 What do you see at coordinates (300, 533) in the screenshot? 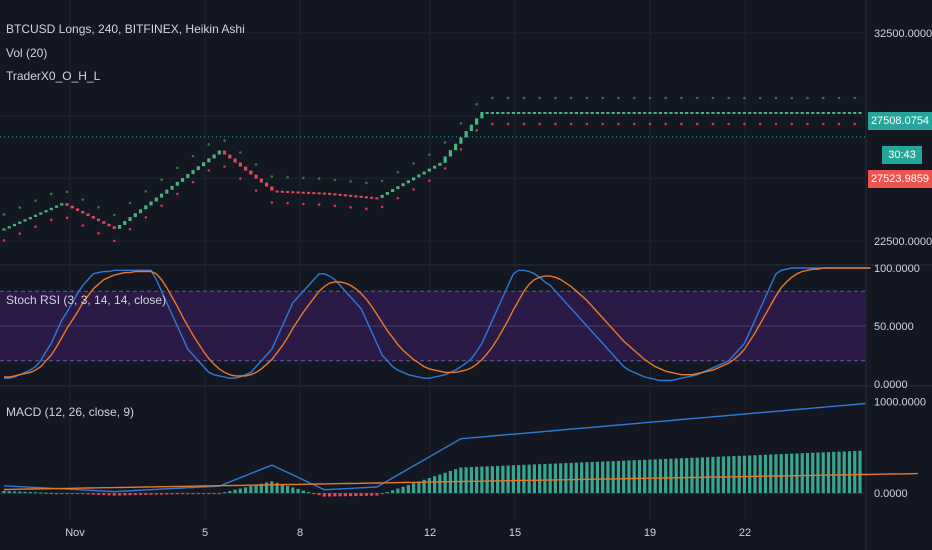
I see `x-tick-label: 8` at bounding box center [300, 533].